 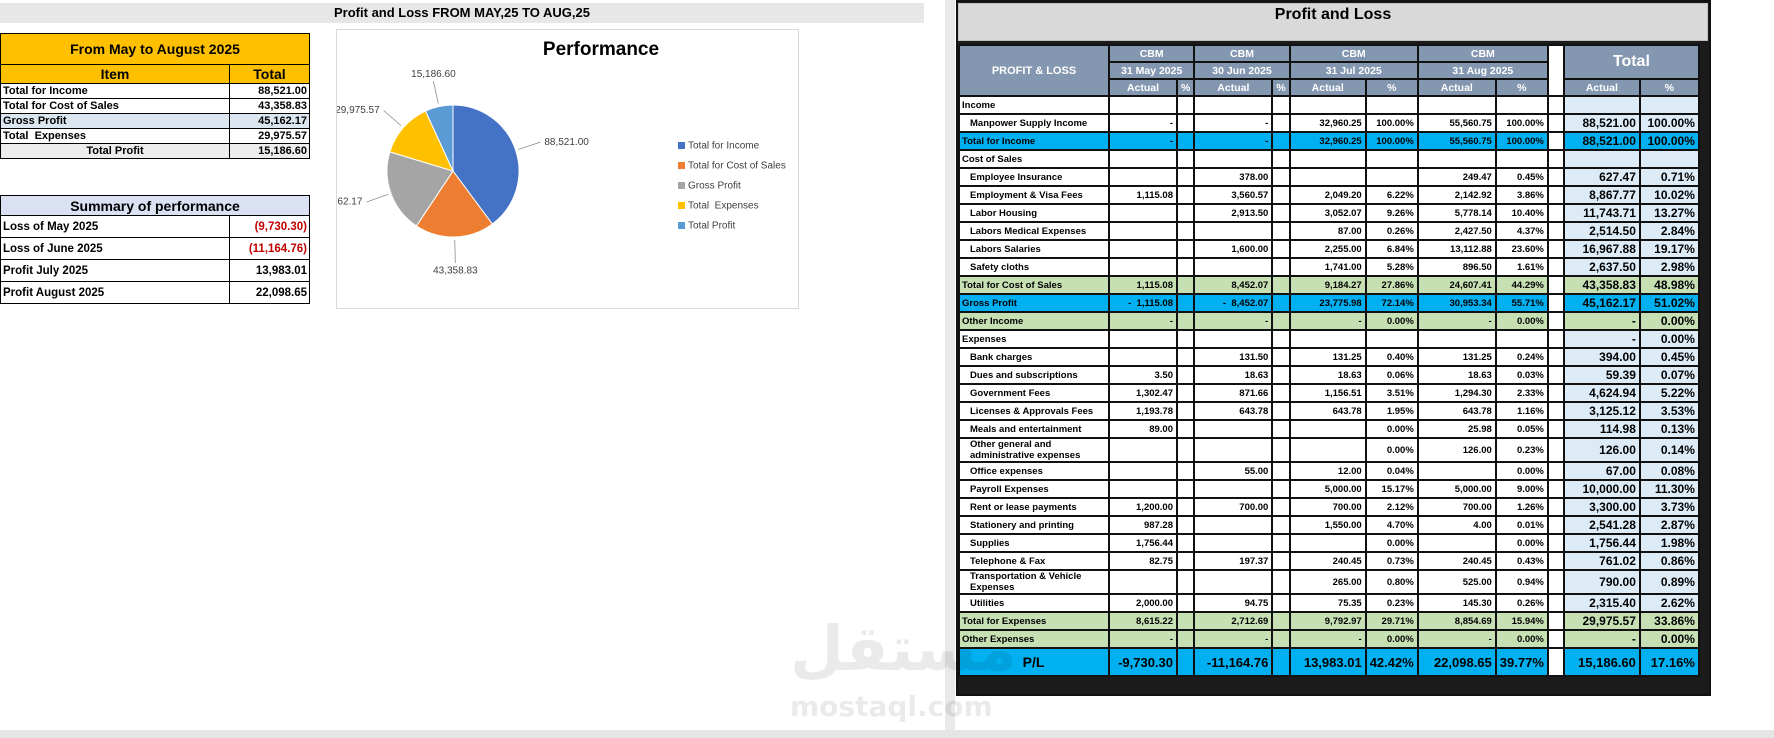 I want to click on amount-cell: 45,162.17, so click(x=1601, y=303).